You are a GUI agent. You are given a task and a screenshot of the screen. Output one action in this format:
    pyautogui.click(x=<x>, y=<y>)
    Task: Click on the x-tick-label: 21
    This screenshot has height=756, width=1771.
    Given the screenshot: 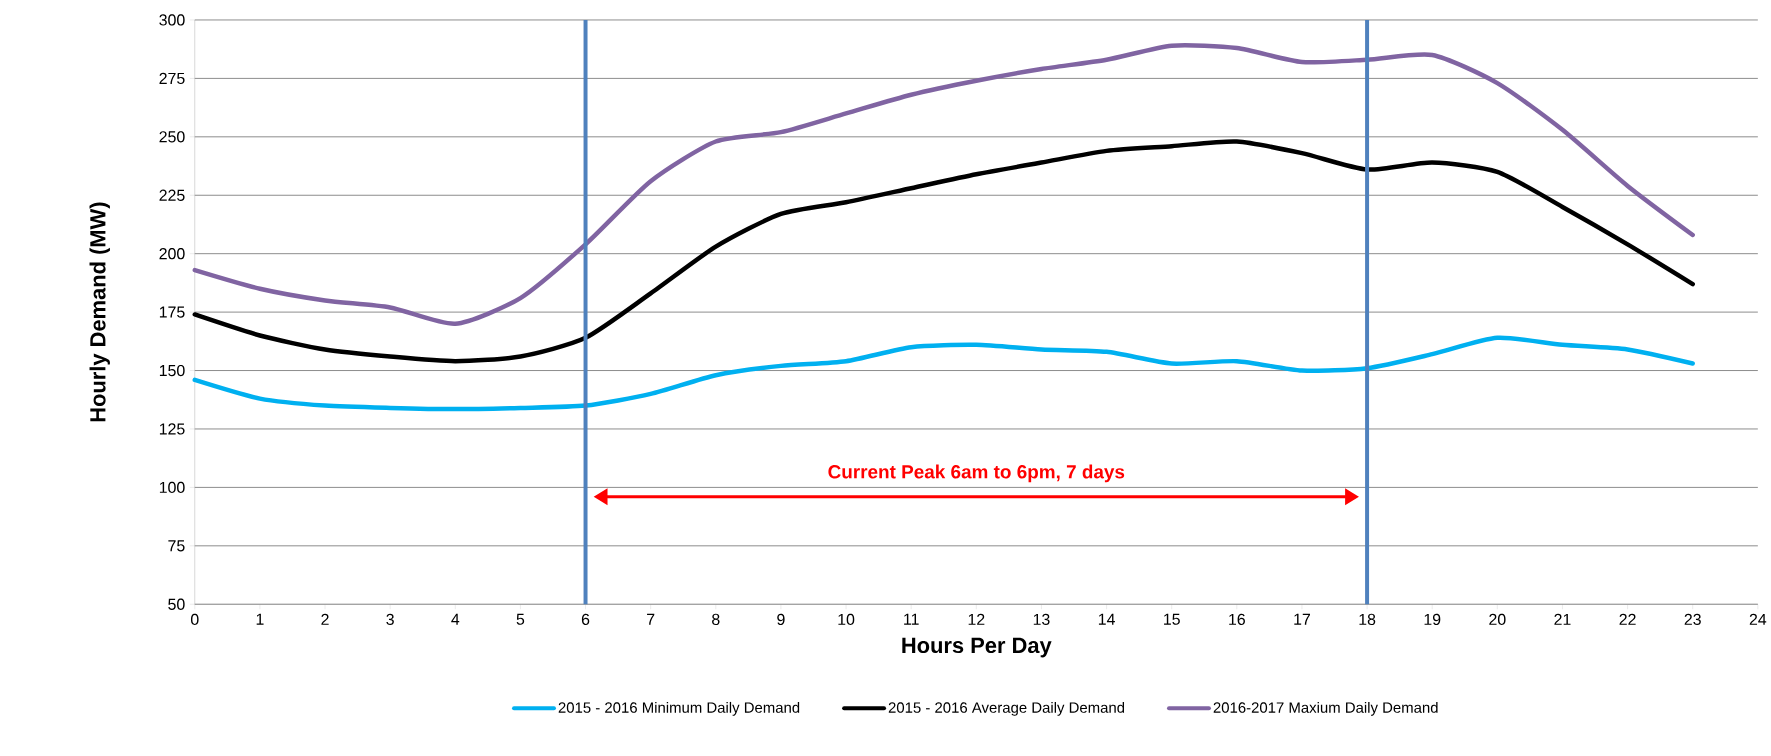 What is the action you would take?
    pyautogui.click(x=1562, y=619)
    